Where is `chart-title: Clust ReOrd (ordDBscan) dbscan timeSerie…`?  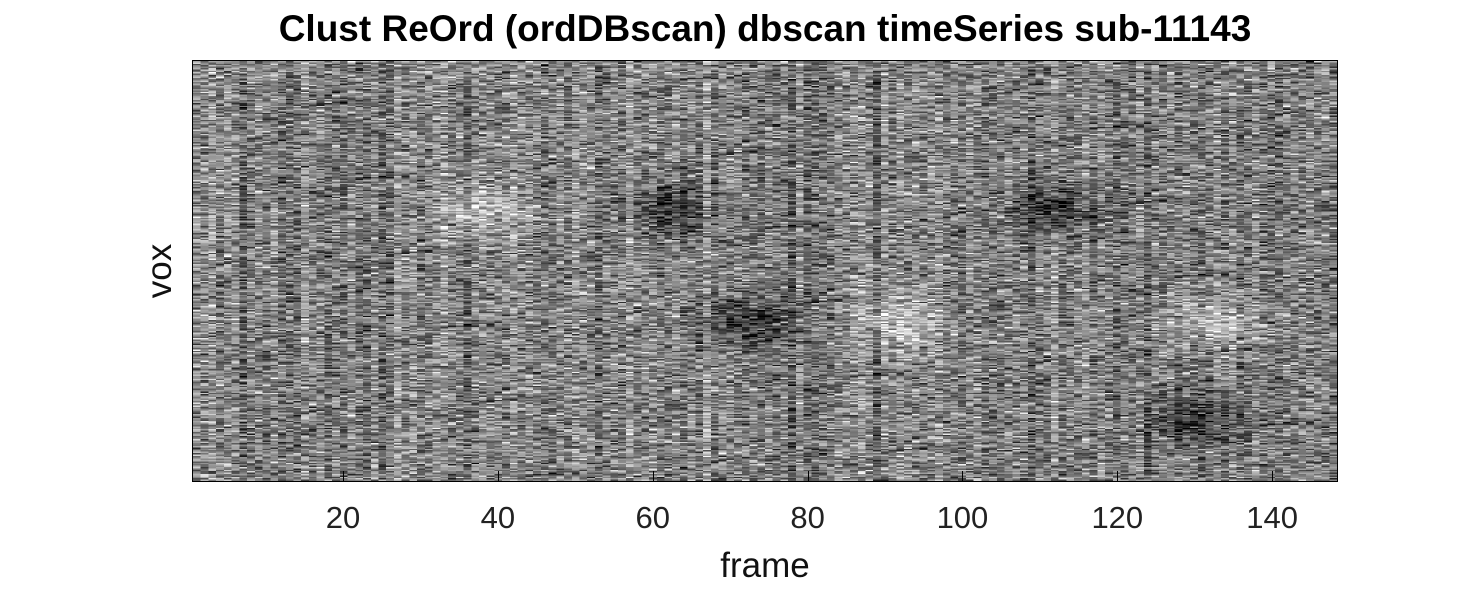 chart-title: Clust ReOrd (ordDBscan) dbscan timeSerie… is located at coordinates (765, 28).